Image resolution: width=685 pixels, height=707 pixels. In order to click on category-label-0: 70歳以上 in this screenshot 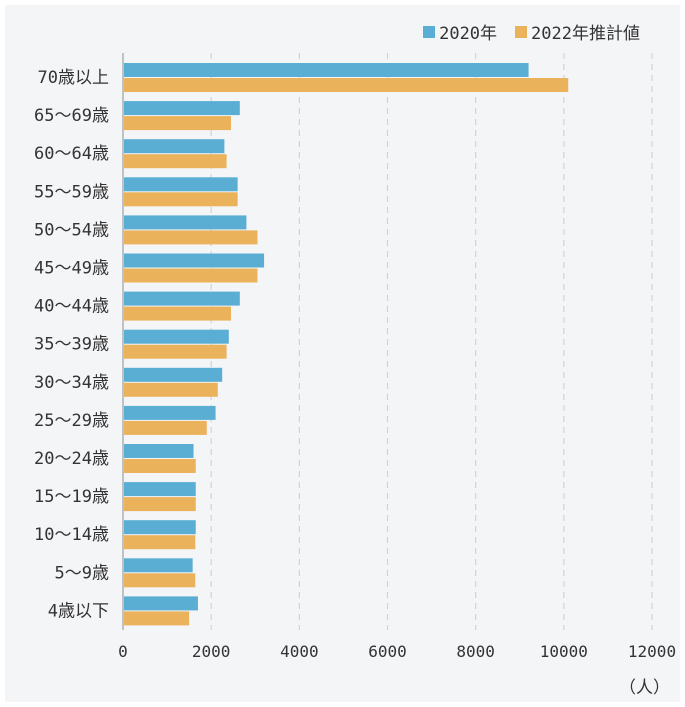, I will do `click(73, 78)`.